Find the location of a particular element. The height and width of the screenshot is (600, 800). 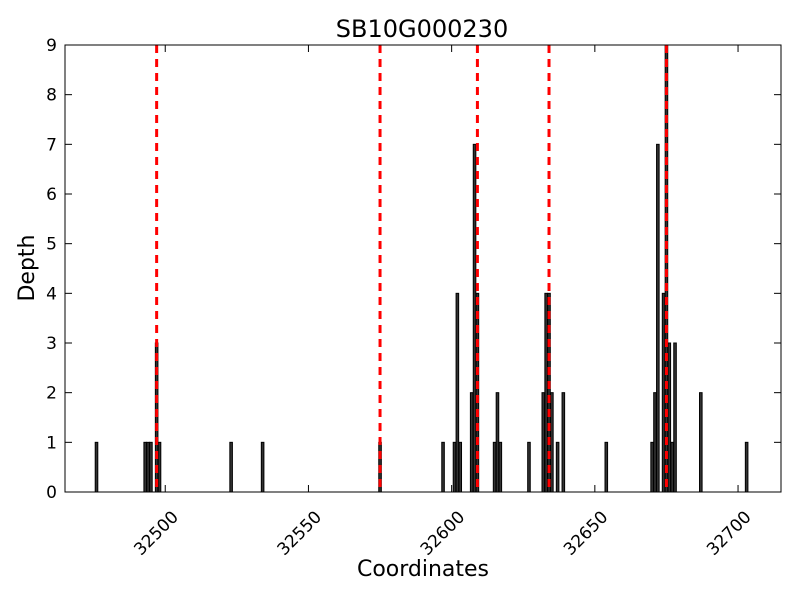

y-tick-label: 3 is located at coordinates (51, 344).